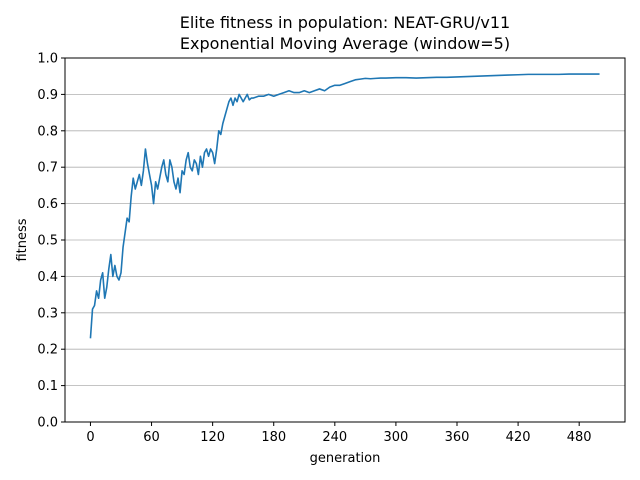 This screenshot has height=480, width=640. What do you see at coordinates (518, 437) in the screenshot?
I see `x-tick-label: 420` at bounding box center [518, 437].